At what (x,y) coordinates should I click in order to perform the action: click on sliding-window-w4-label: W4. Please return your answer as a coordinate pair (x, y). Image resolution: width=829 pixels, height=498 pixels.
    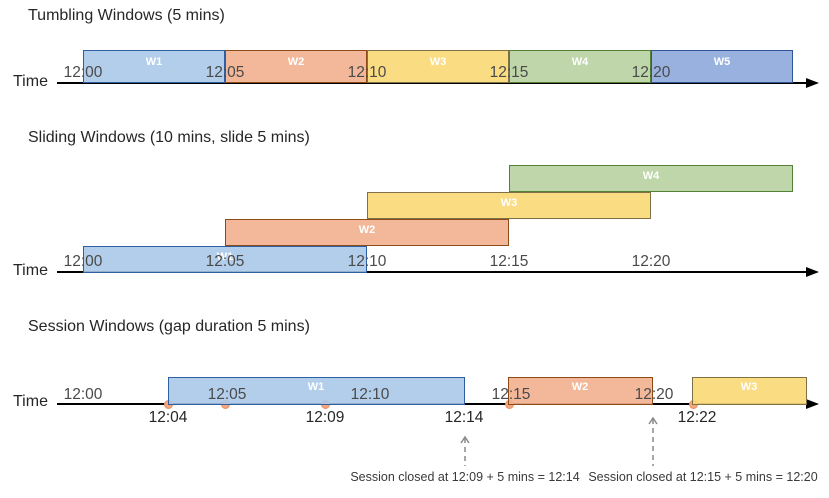
    Looking at the image, I should click on (651, 176).